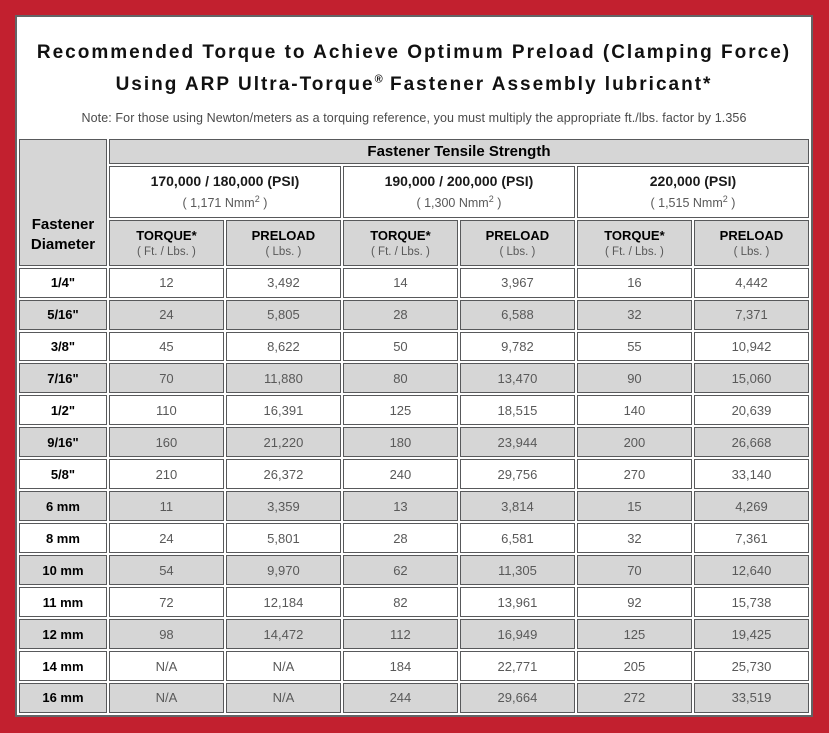 Image resolution: width=829 pixels, height=733 pixels. What do you see at coordinates (517, 410) in the screenshot?
I see `value-cell: 18,515` at bounding box center [517, 410].